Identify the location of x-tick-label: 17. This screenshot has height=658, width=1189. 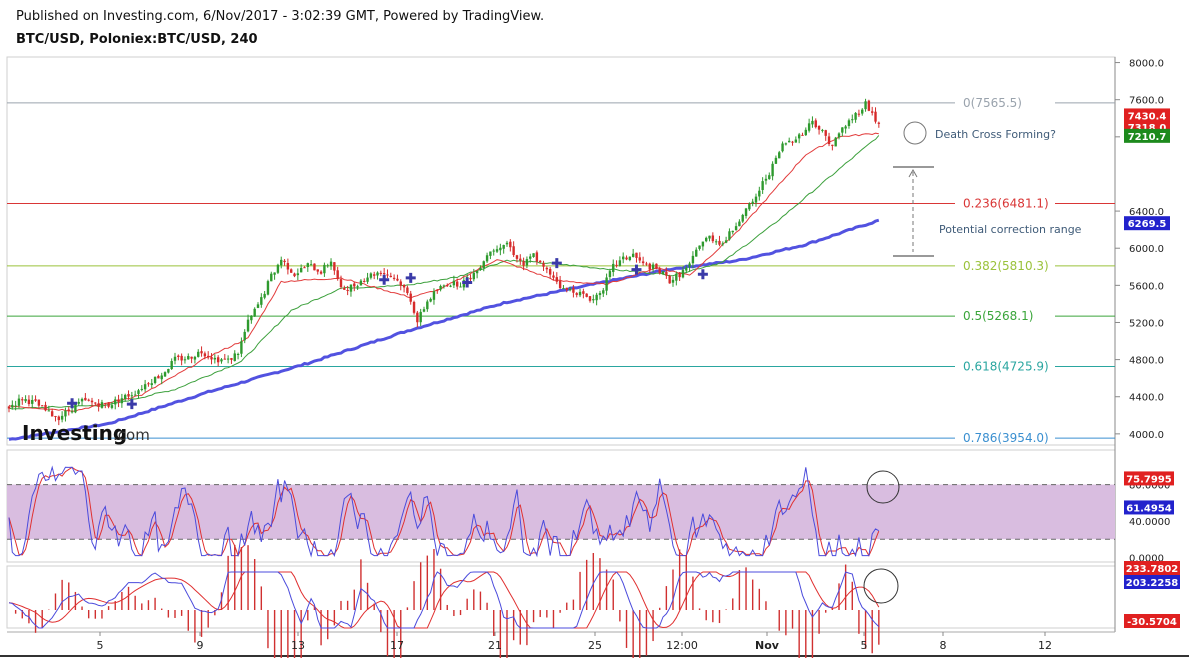
(397, 645).